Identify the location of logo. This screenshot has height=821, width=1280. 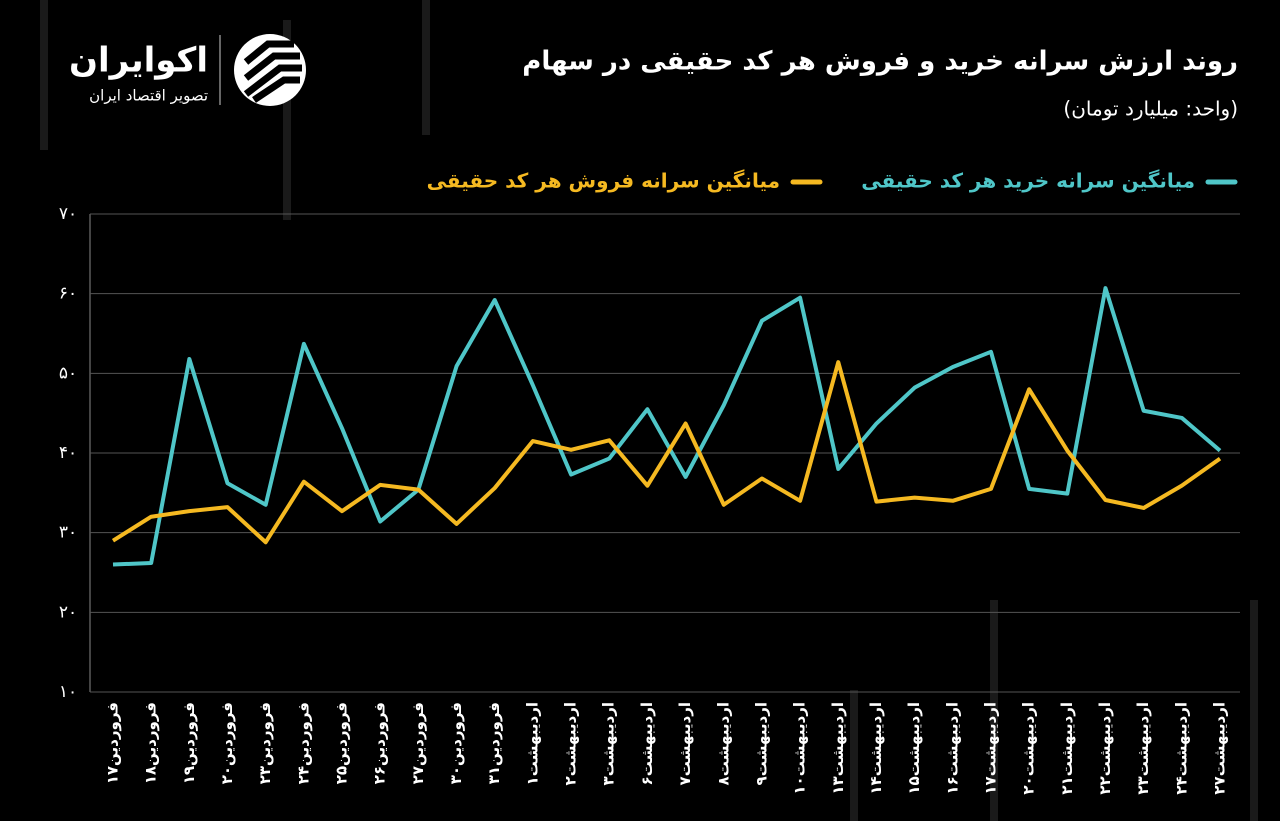
(262, 70).